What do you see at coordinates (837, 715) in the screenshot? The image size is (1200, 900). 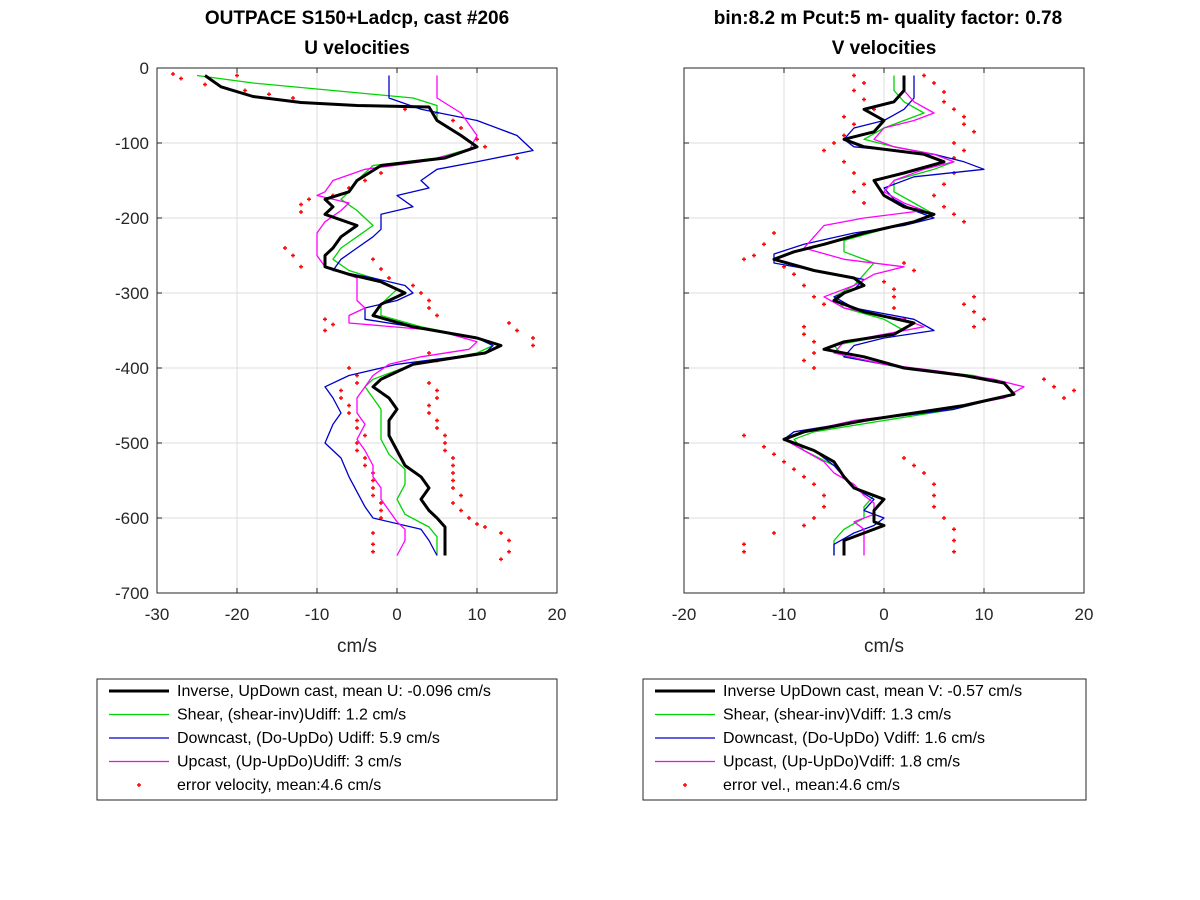 I see `legend-label: Shear, (shear-inv)Vdiff: 1.3 cm/s` at bounding box center [837, 715].